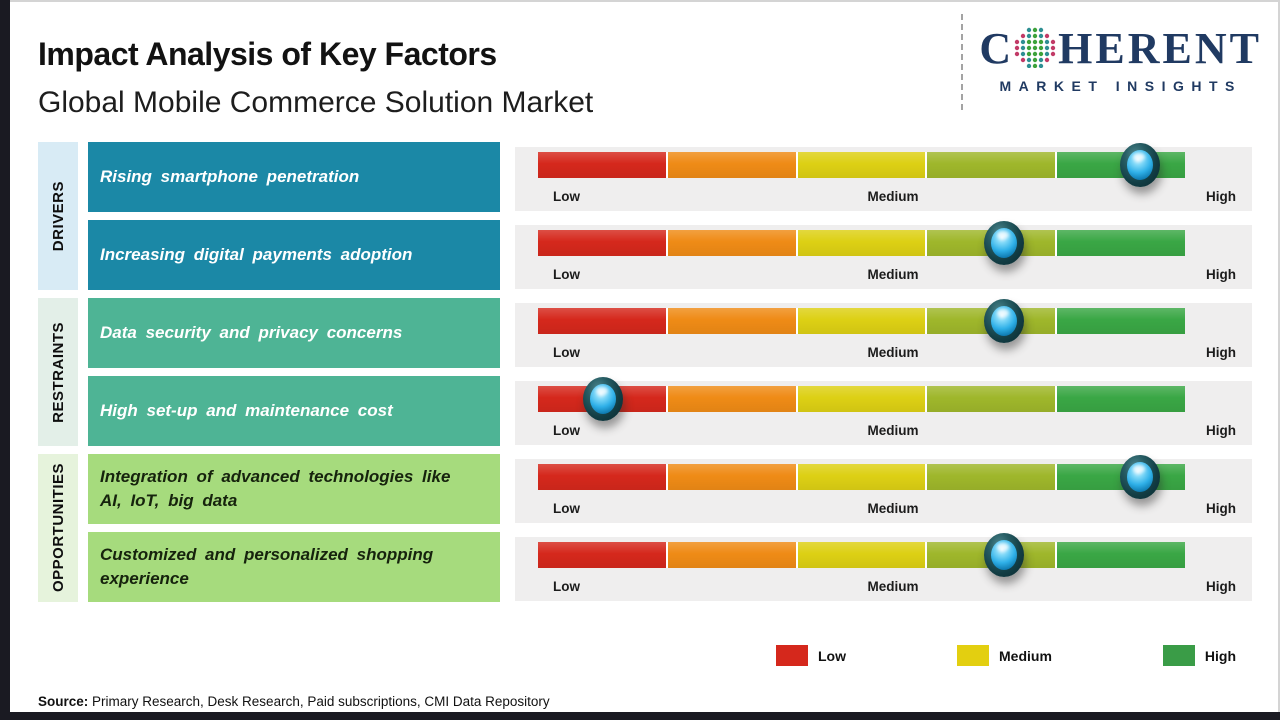 The height and width of the screenshot is (720, 1280). I want to click on factor-text: Rising smartphone penetration, so click(294, 177).